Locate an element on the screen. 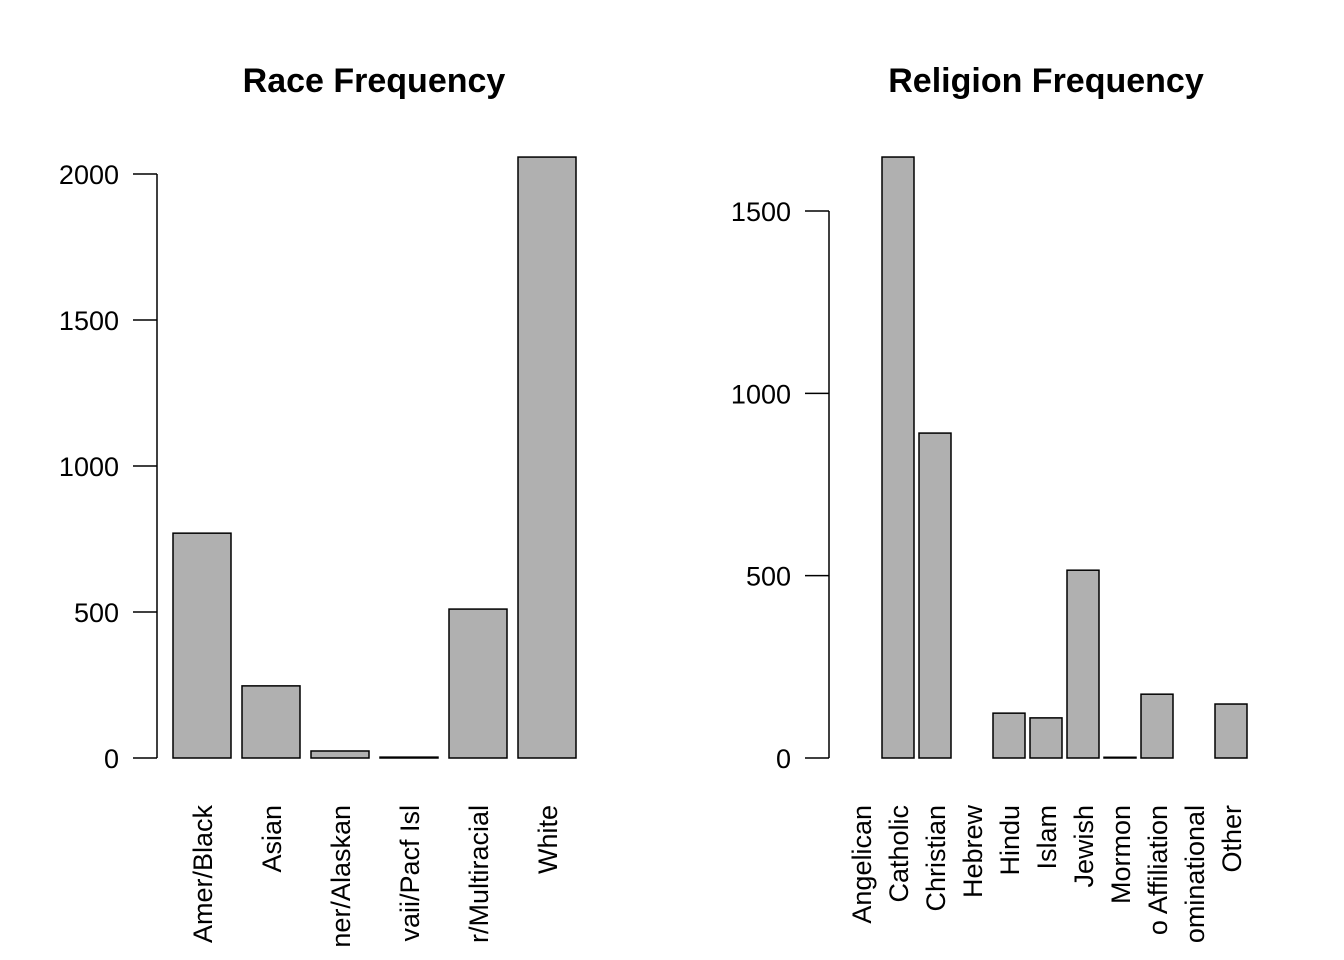 The image size is (1344, 960). y-tick-label: 2000 is located at coordinates (89, 175).